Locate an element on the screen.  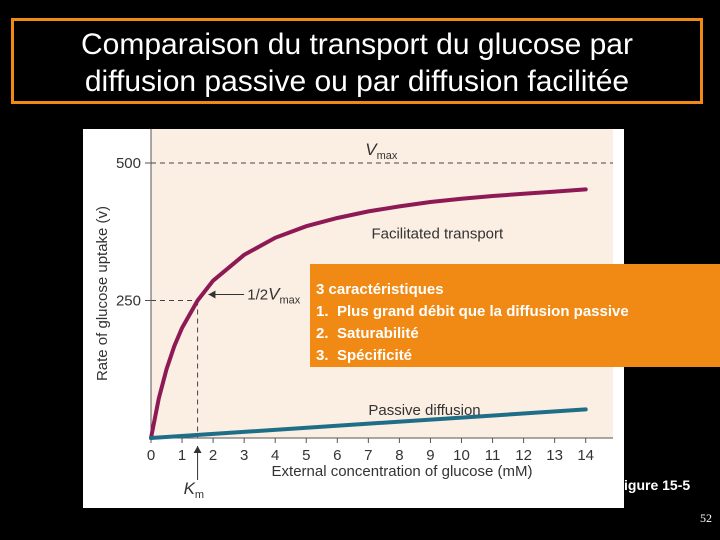
callout-item-number: 2. is located at coordinates (322, 333).